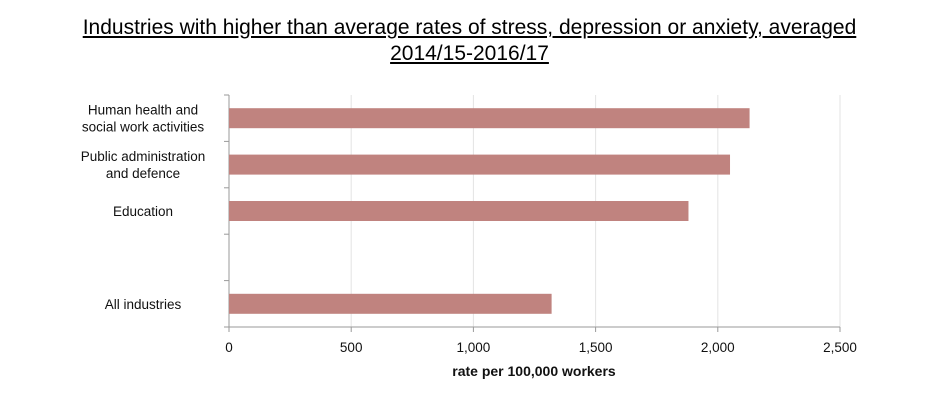 Image resolution: width=939 pixels, height=408 pixels. What do you see at coordinates (143, 173) in the screenshot?
I see `category-label: and defence` at bounding box center [143, 173].